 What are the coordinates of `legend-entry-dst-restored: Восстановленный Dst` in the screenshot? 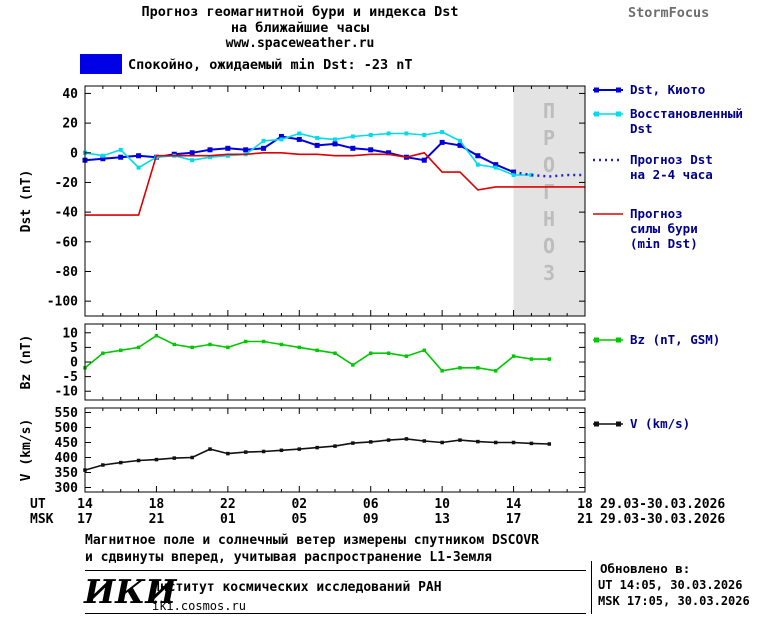 It's located at (667, 121).